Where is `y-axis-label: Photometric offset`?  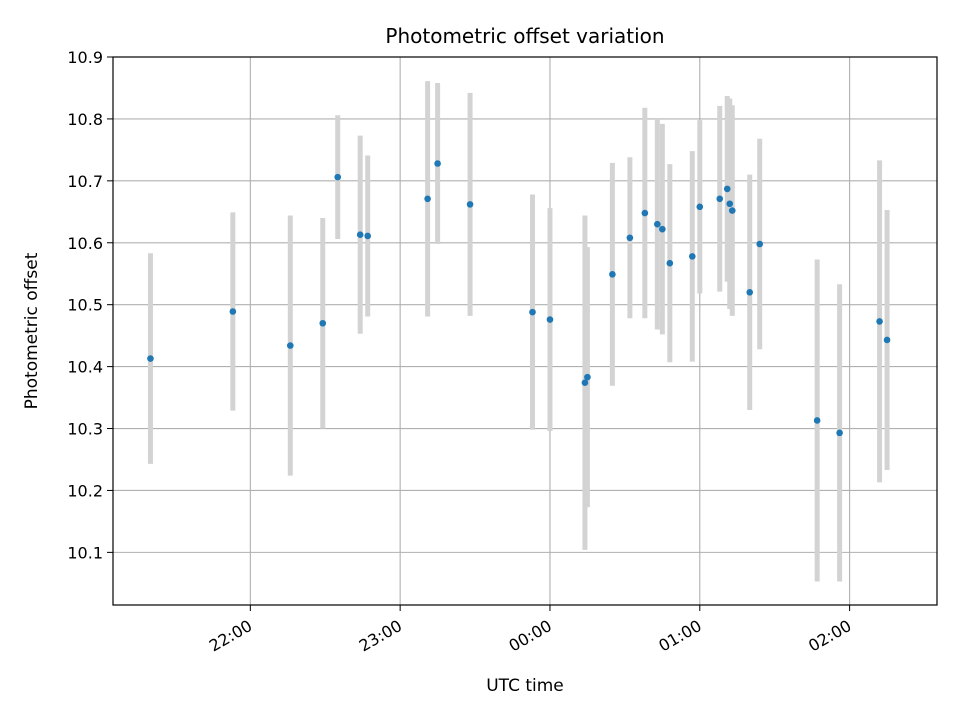 y-axis-label: Photometric offset is located at coordinates (32, 330).